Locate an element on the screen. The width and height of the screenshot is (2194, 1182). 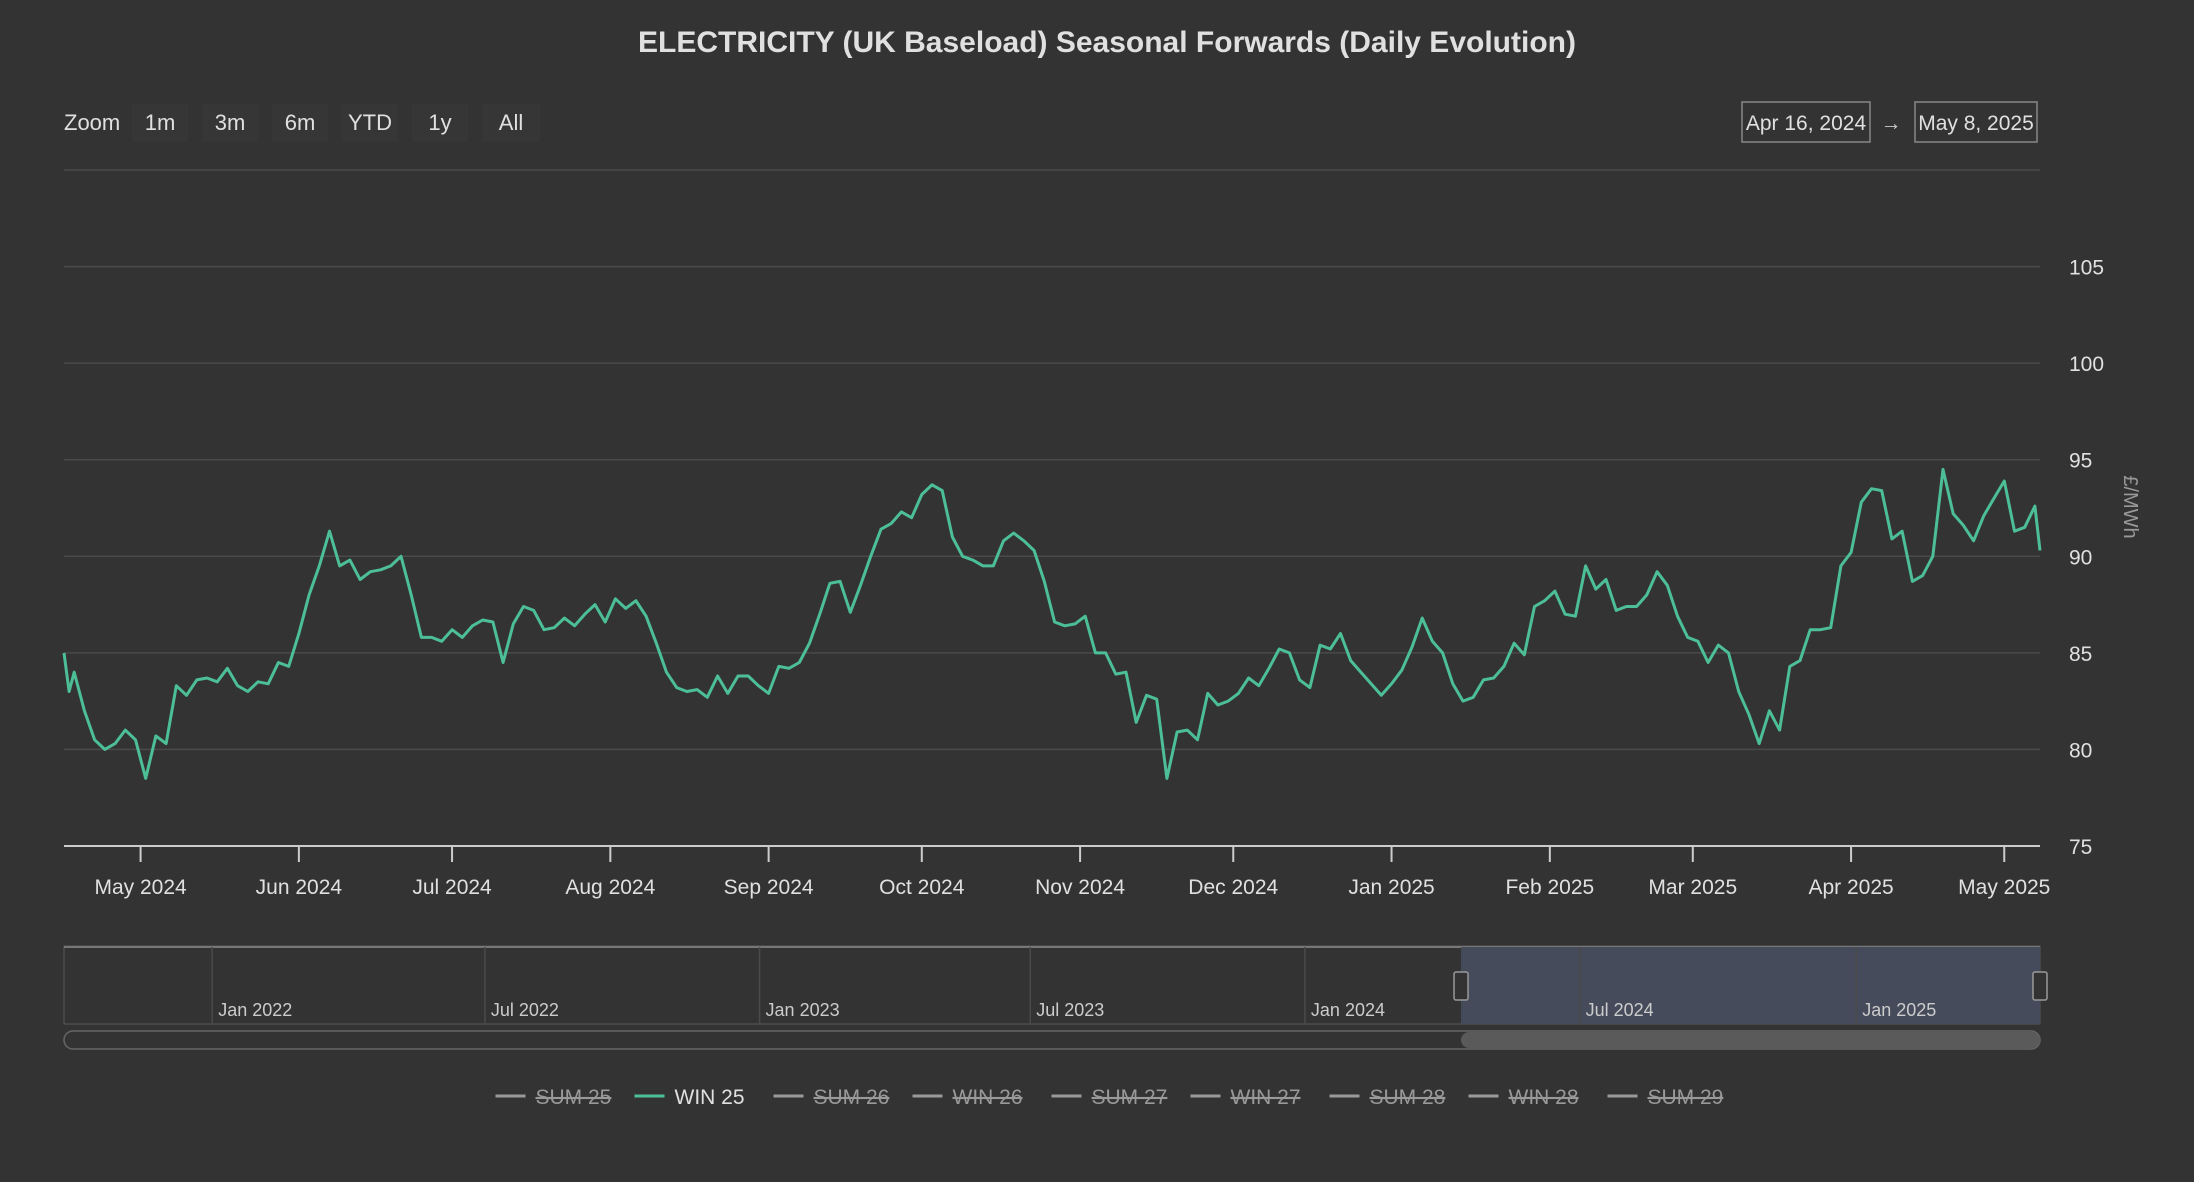
legend-item-sum-28: SUM 28 is located at coordinates (1387, 1097).